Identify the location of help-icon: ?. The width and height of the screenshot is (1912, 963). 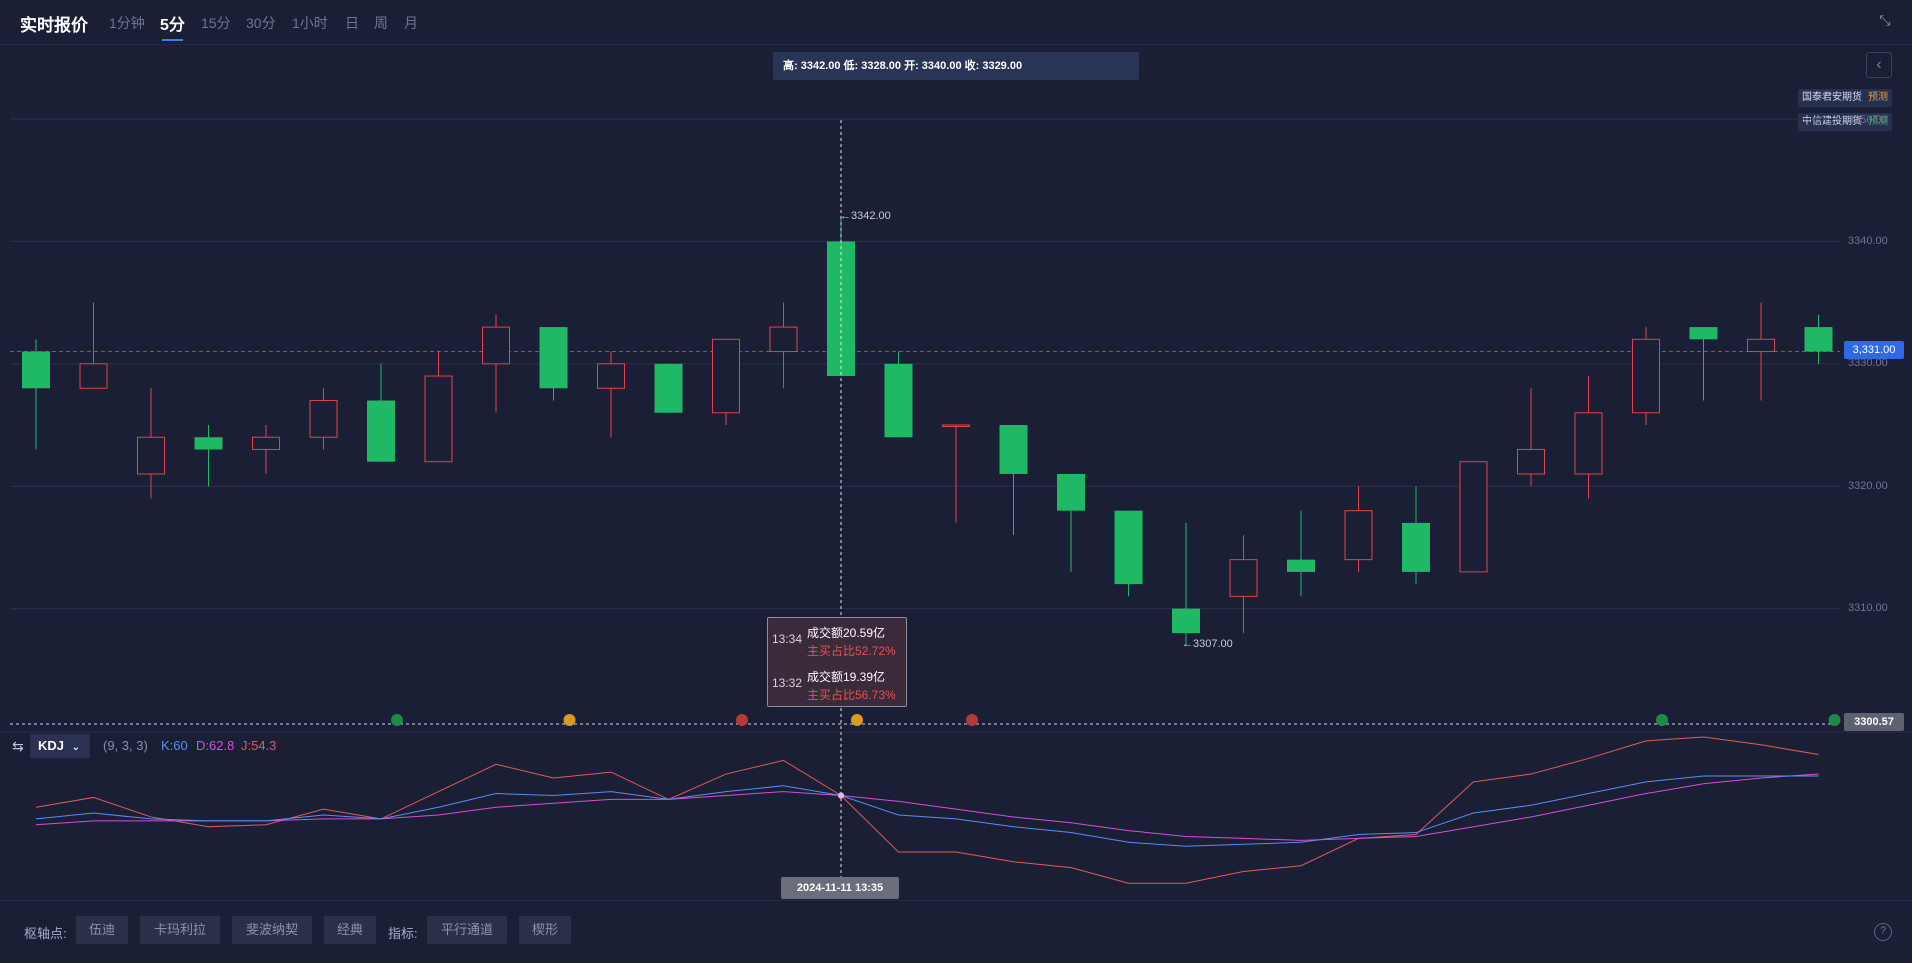
(1883, 932).